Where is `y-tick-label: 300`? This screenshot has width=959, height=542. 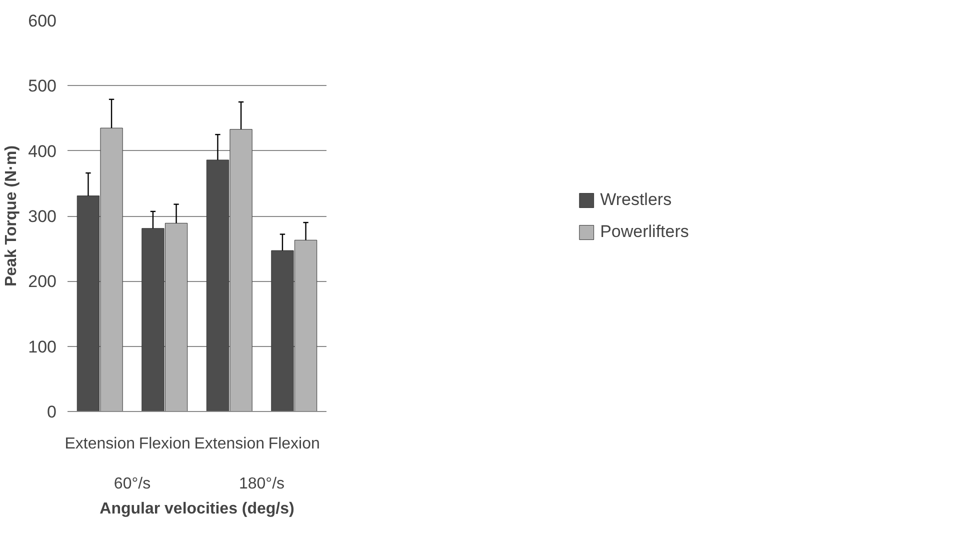
y-tick-label: 300 is located at coordinates (42, 216).